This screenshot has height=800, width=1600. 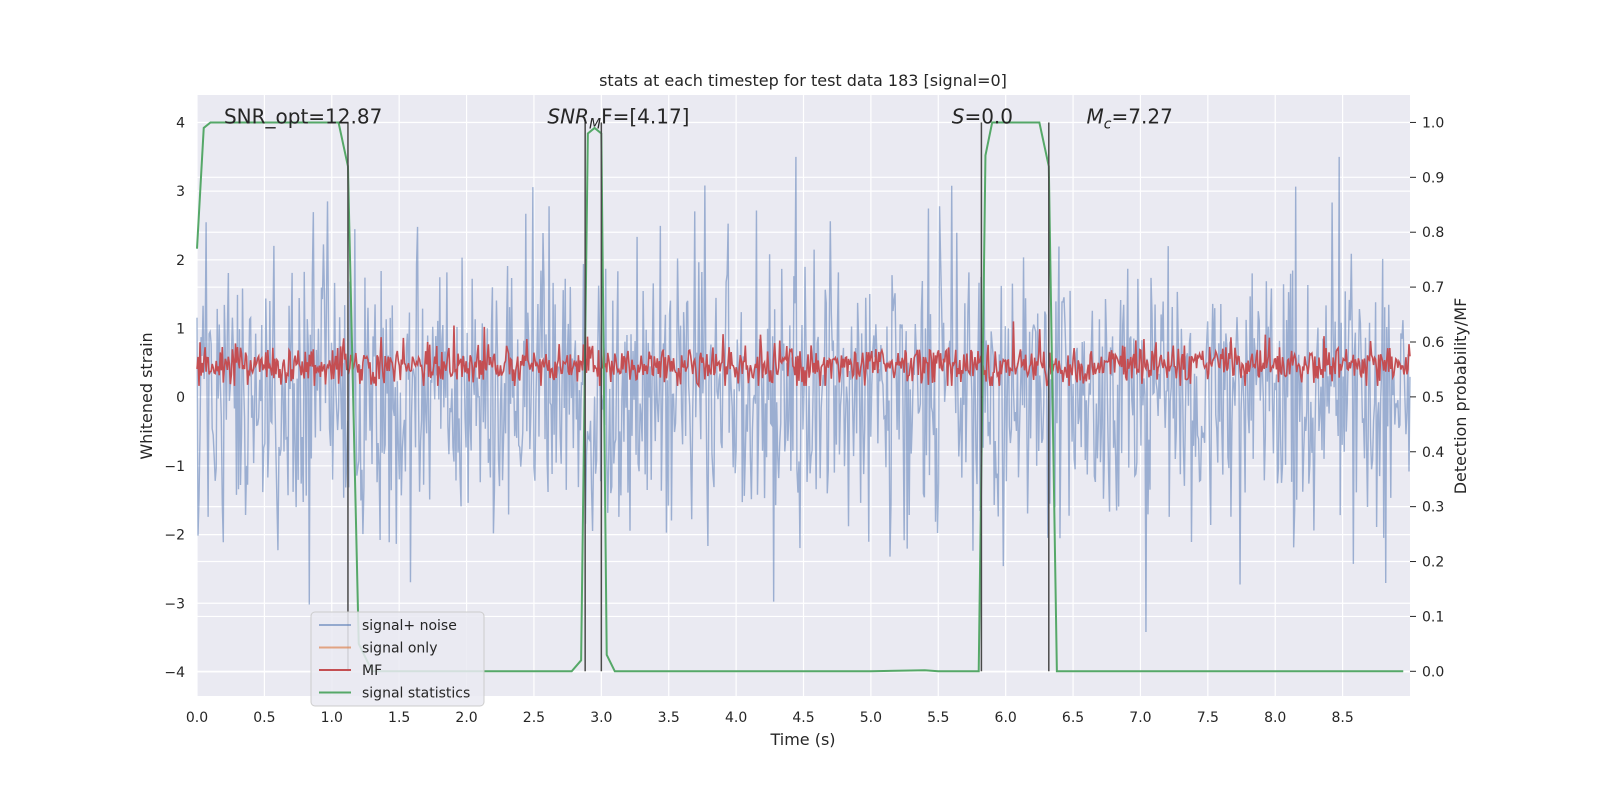 I want to click on y2-tick-label: 0.2, so click(x=1433, y=563).